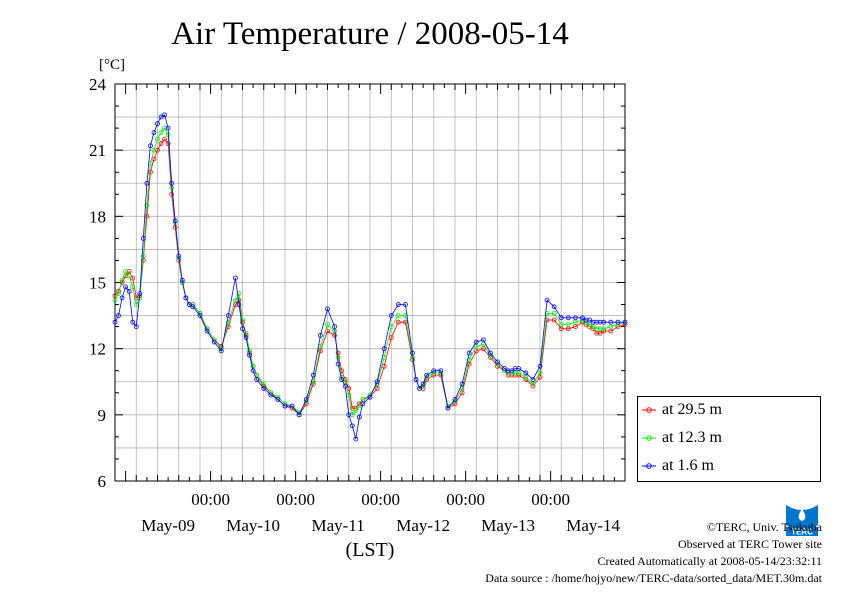 The image size is (842, 595). What do you see at coordinates (97, 216) in the screenshot?
I see `y-tick-label: 18` at bounding box center [97, 216].